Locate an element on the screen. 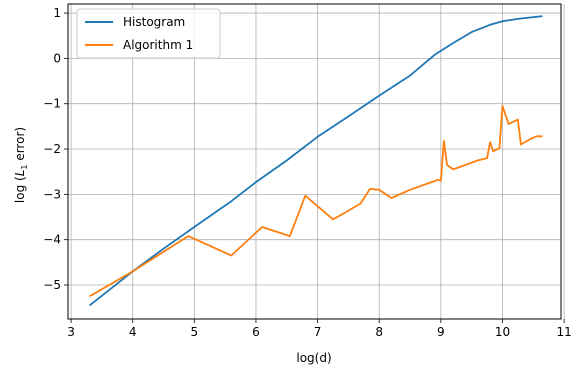 This screenshot has width=575, height=381. x-tick-label: 10 is located at coordinates (502, 332).